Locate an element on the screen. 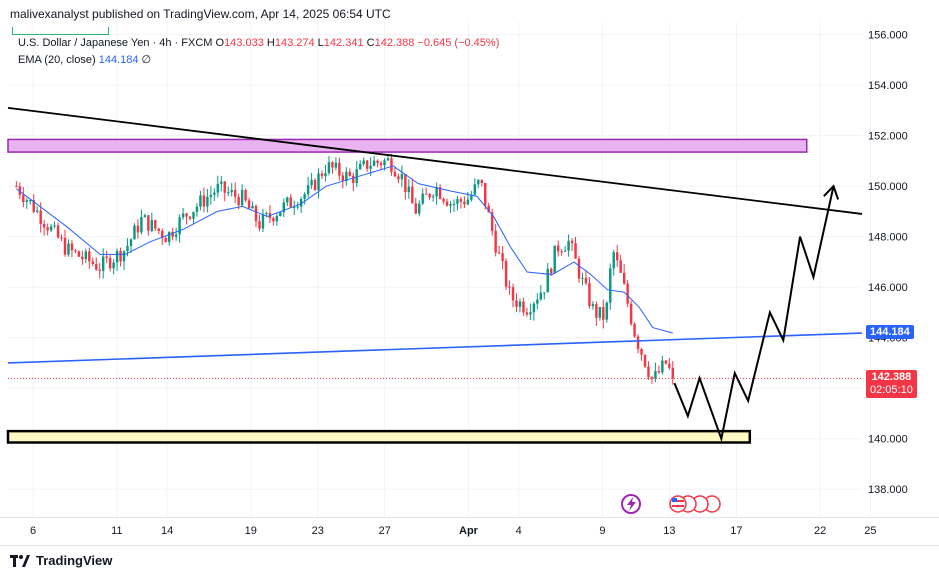 The width and height of the screenshot is (939, 579). footer: TradingView is located at coordinates (61, 560).